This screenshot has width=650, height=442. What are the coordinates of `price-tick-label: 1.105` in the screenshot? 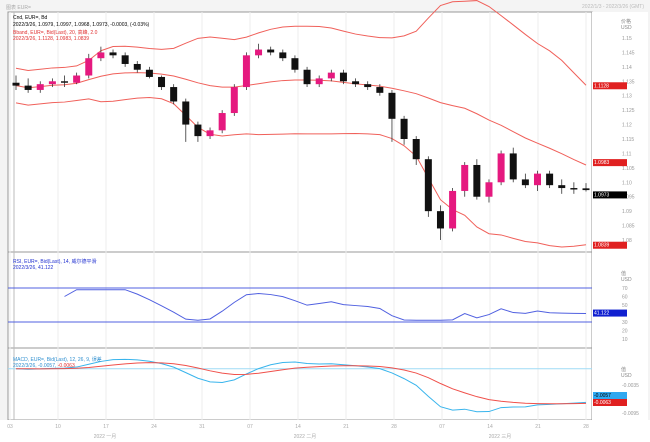 It's located at (628, 169).